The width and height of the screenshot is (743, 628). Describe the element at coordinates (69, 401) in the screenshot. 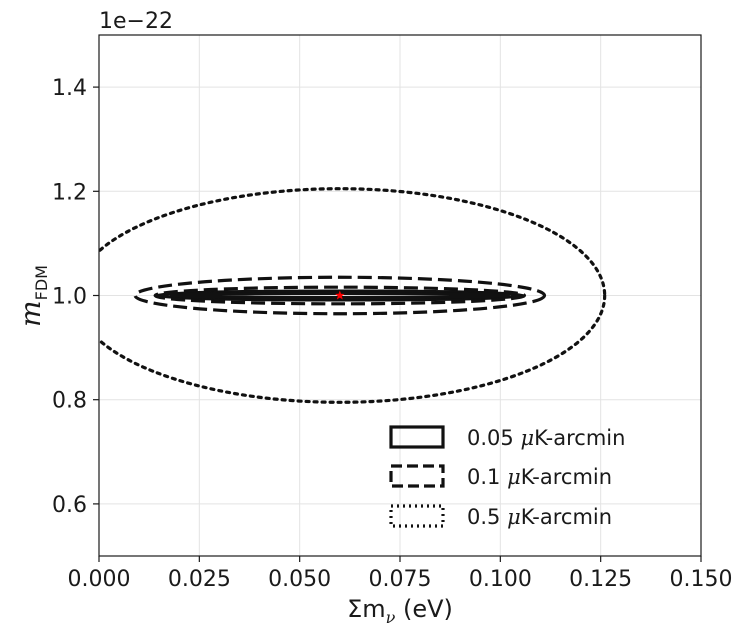

I see `y-tick-label: 0.8` at that location.